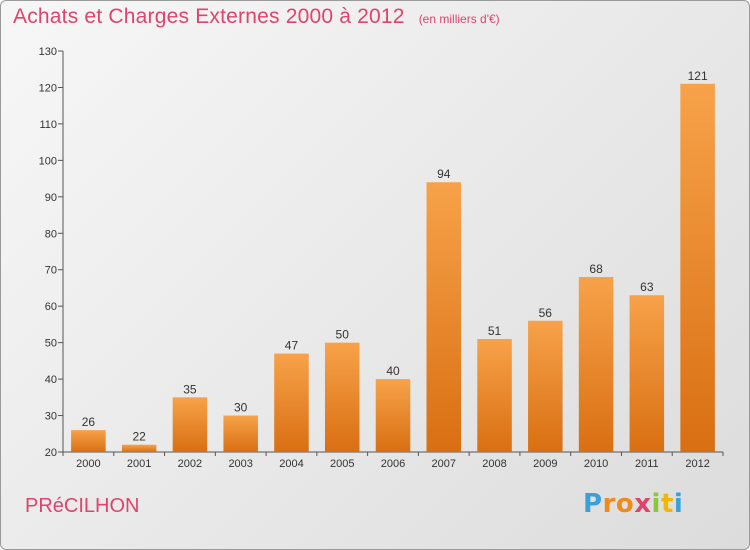 Image resolution: width=750 pixels, height=550 pixels. I want to click on data-label: 22, so click(139, 437).